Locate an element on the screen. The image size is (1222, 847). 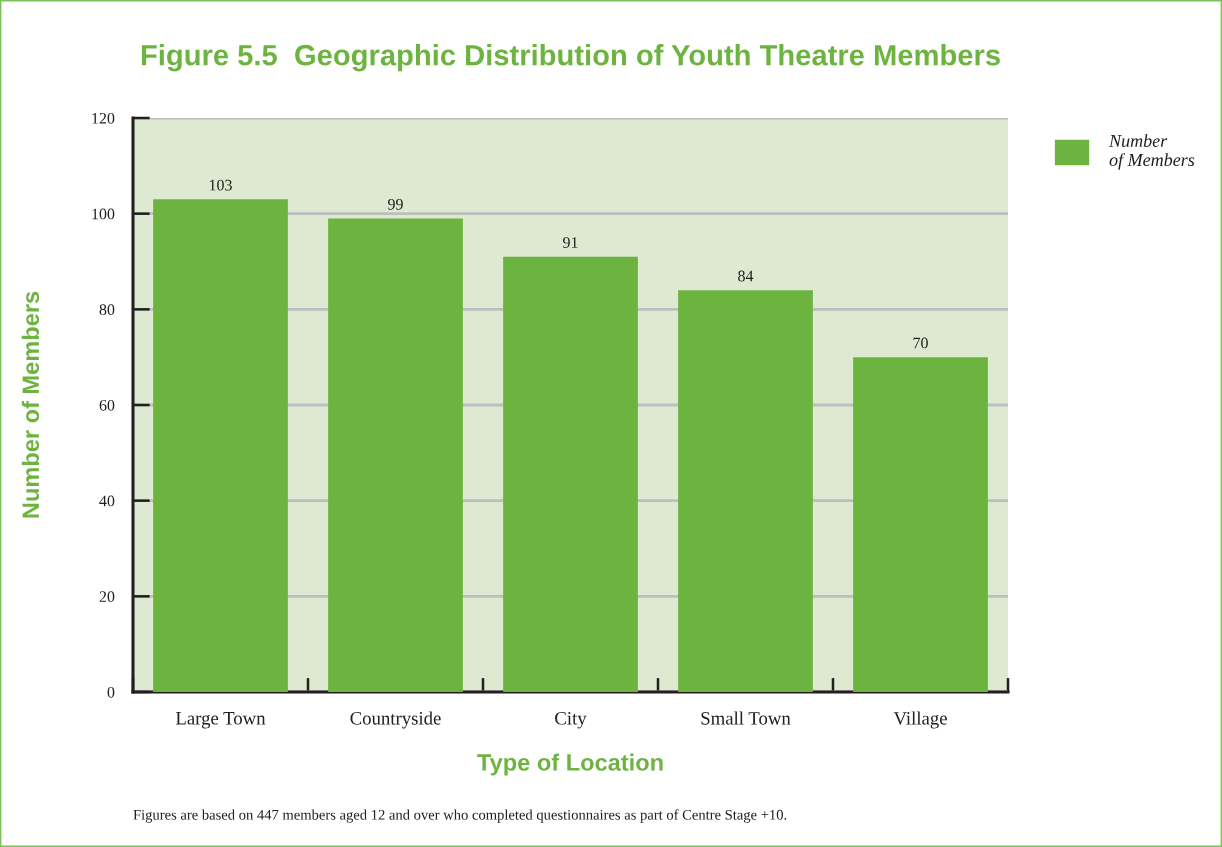
y-tick-label: 100 is located at coordinates (103, 214).